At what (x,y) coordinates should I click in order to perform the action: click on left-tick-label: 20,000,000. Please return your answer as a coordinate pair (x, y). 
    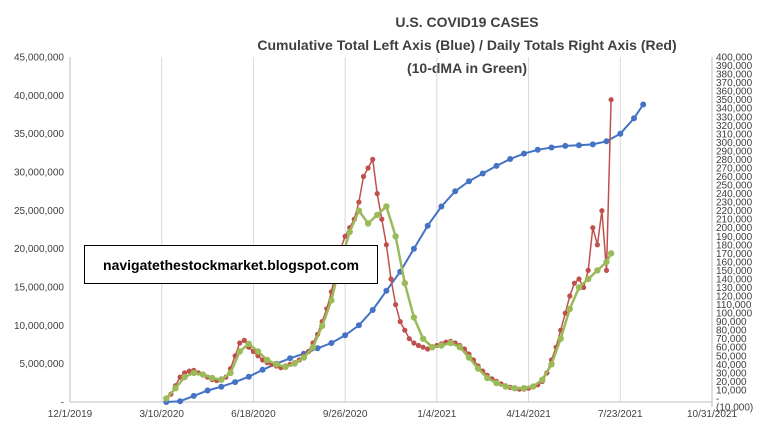
    Looking at the image, I should click on (39, 249).